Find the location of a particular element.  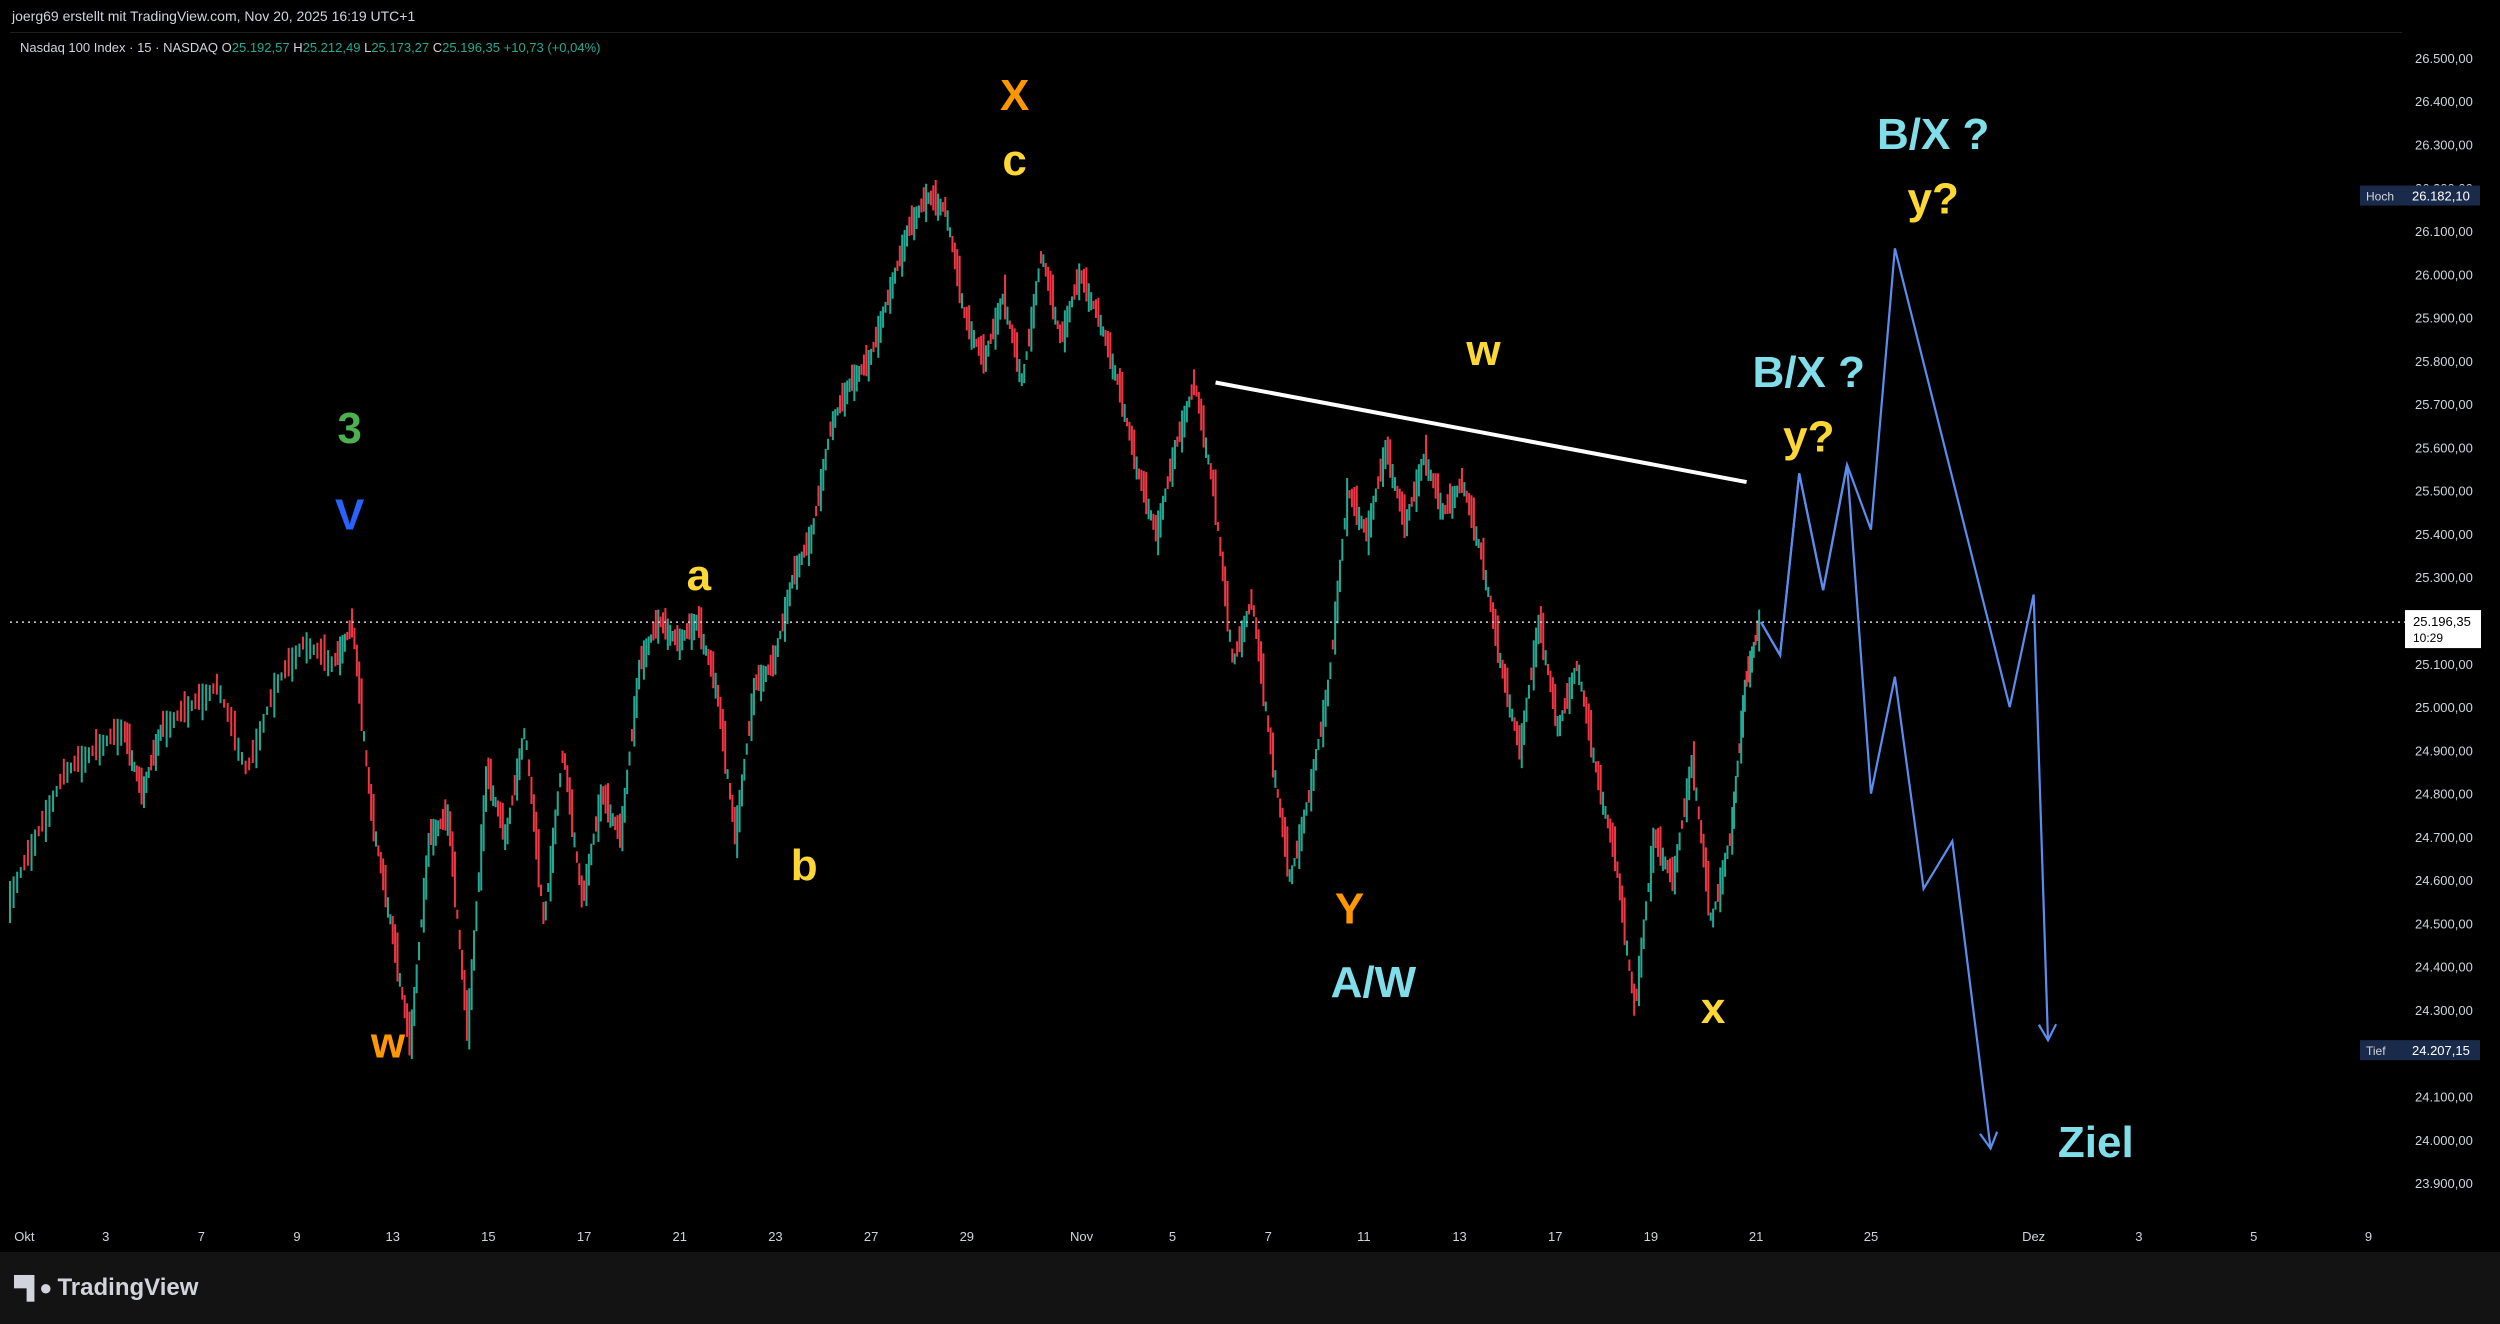

last-price-value: 25.196,35 is located at coordinates (2442, 621).